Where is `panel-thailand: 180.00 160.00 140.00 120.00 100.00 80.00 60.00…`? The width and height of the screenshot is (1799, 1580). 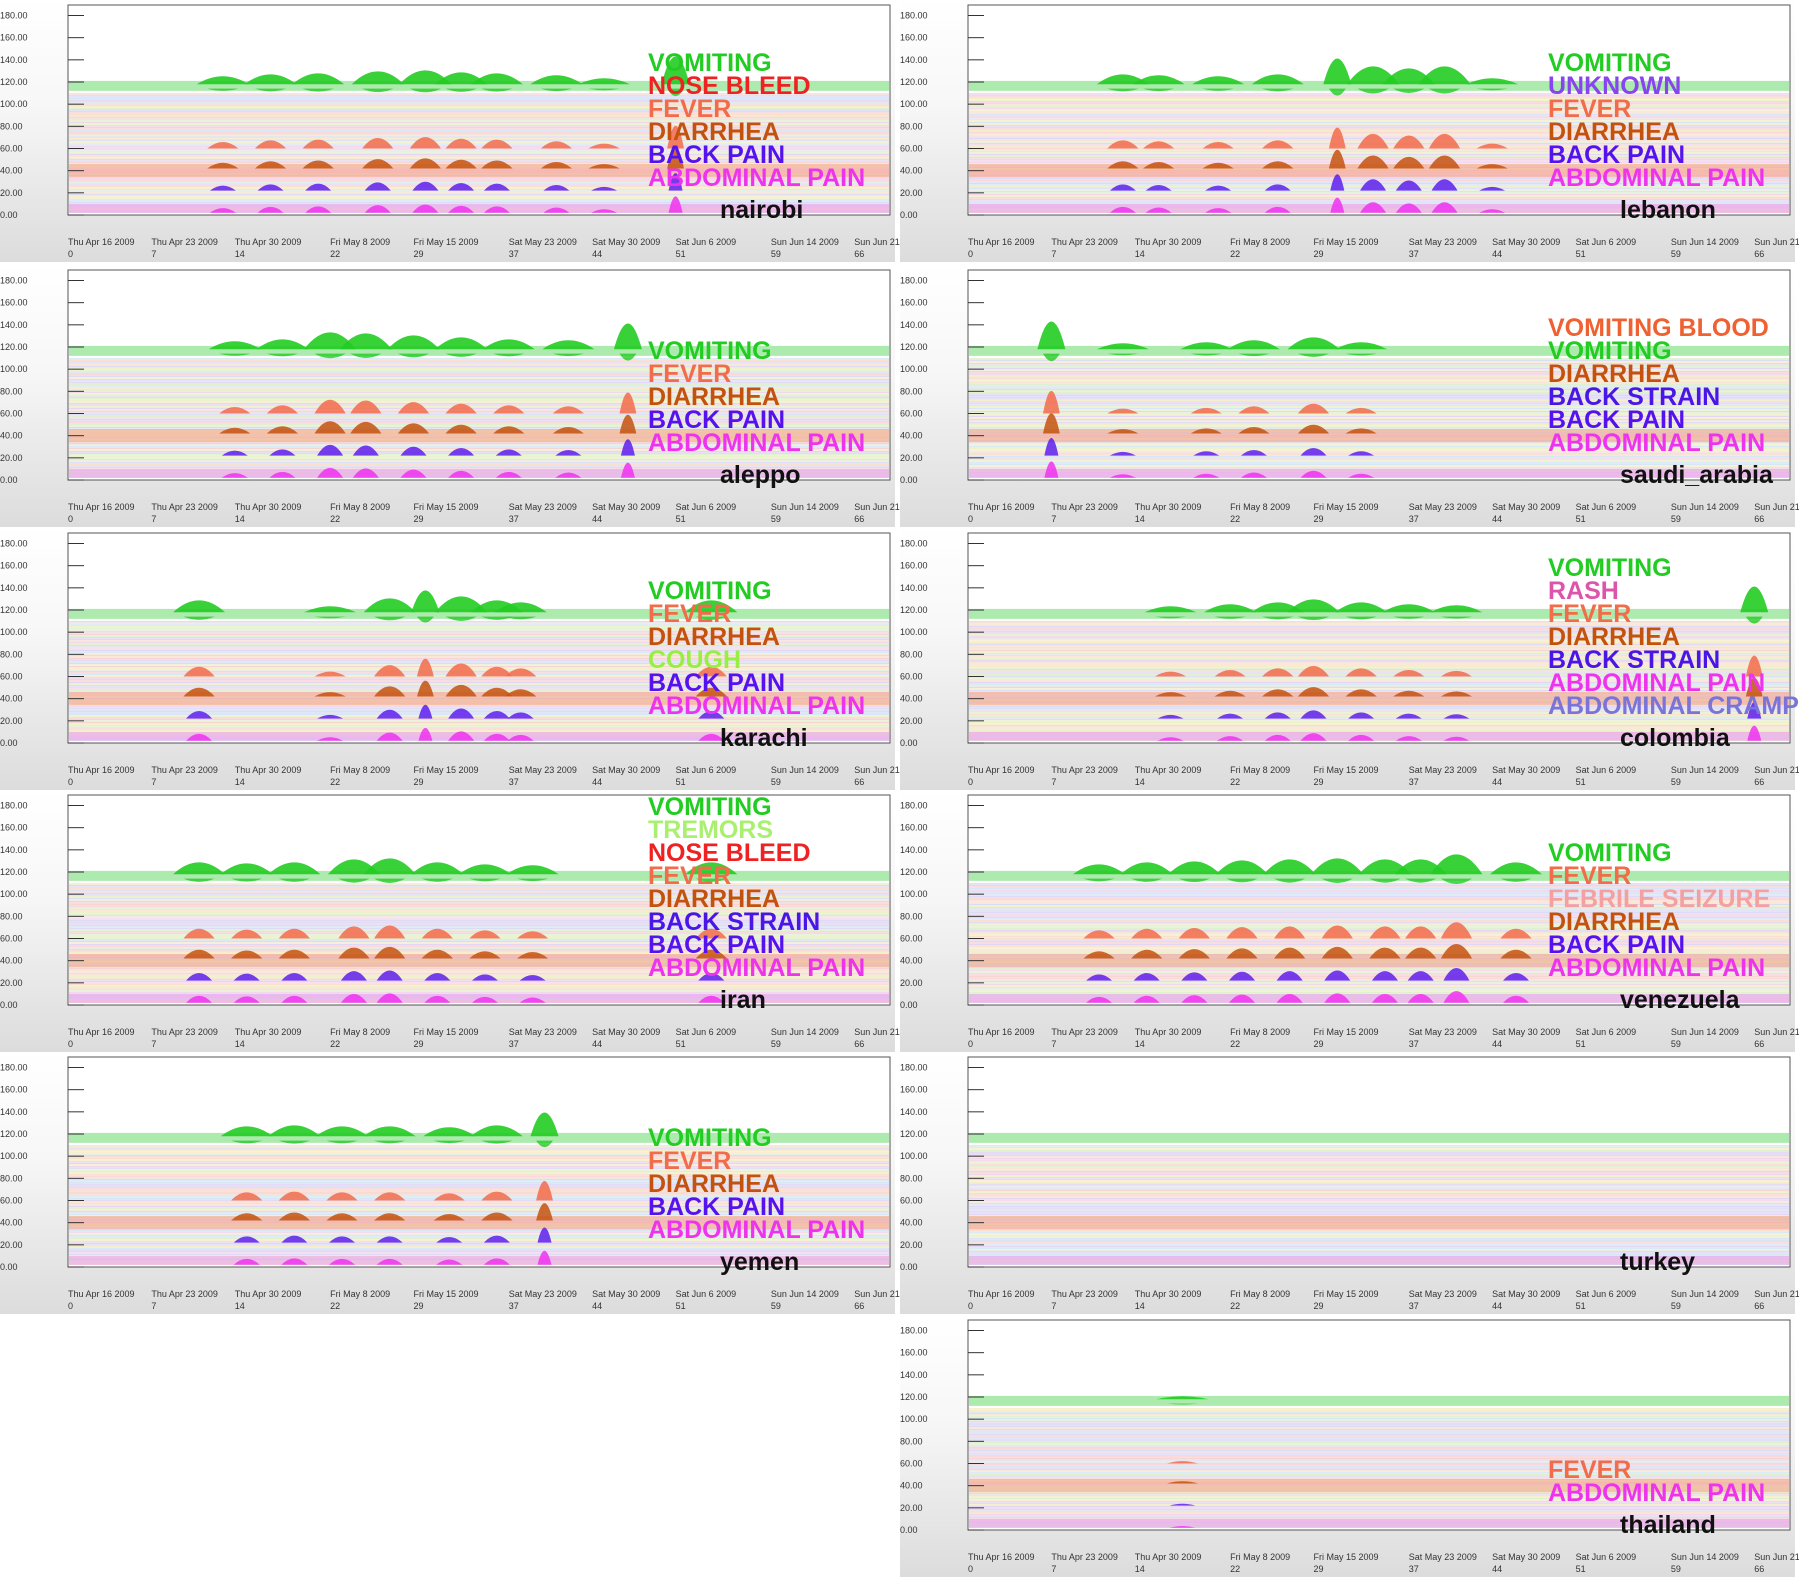 panel-thailand: 180.00 160.00 140.00 120.00 100.00 80.00 60.00… is located at coordinates (1349, 1446).